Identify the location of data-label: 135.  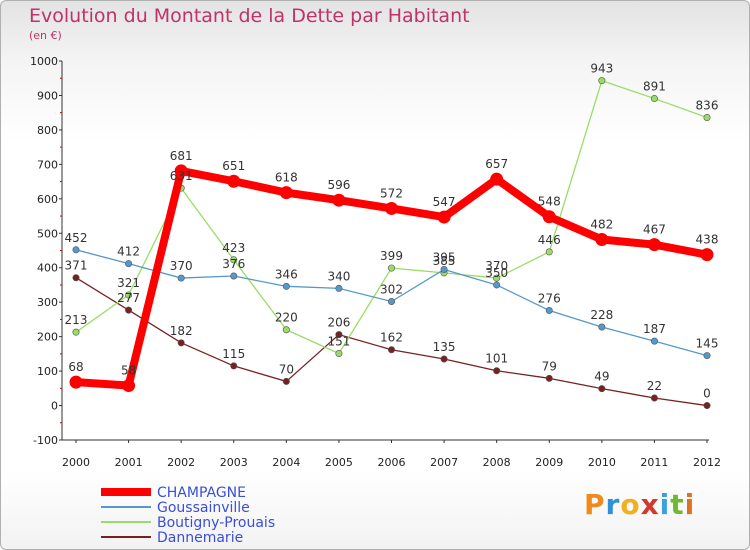
(444, 347).